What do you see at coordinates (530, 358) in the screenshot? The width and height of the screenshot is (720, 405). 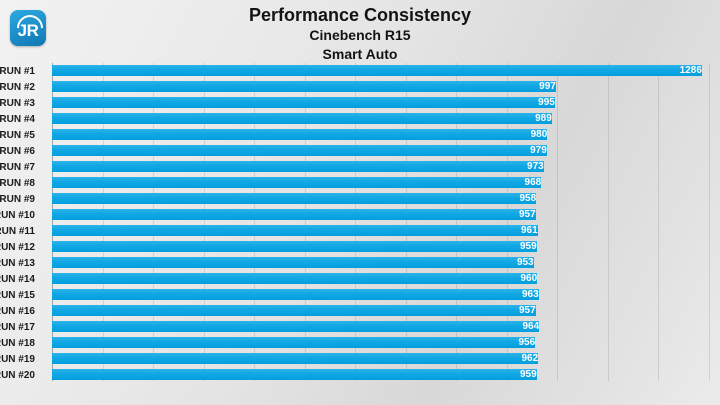 I see `bar-value-label: 962` at bounding box center [530, 358].